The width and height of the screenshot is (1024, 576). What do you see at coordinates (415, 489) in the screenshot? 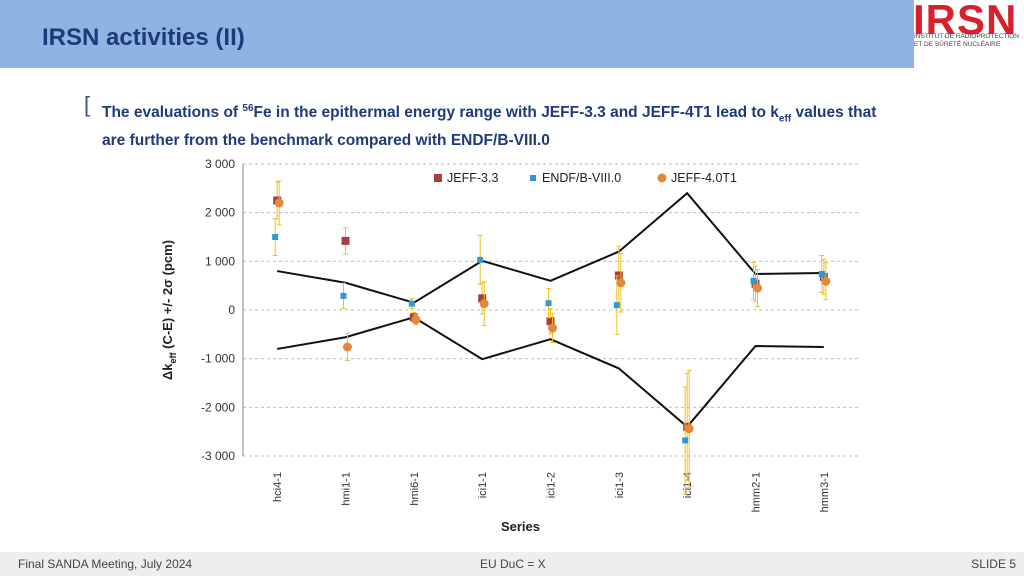
I see `x-tick-label: hmi6-1` at bounding box center [415, 489].